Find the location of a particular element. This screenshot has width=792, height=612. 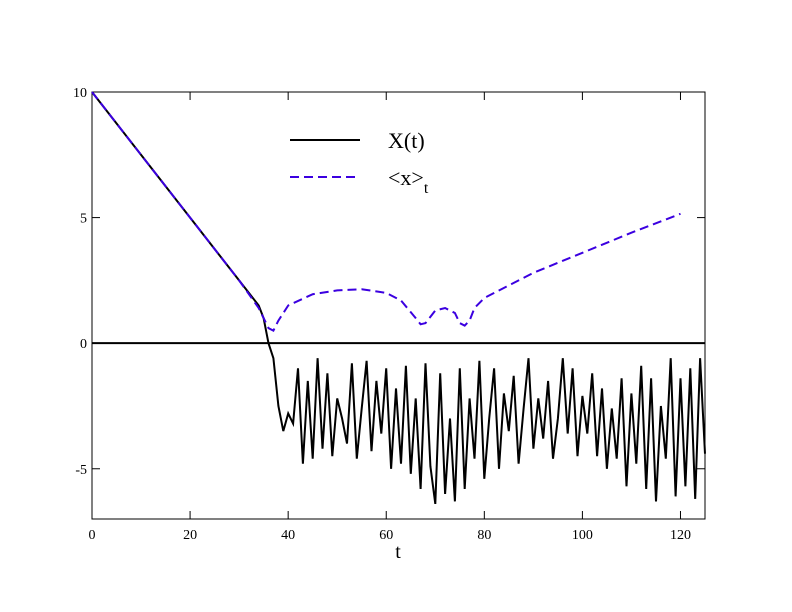

x-tick-label: 80 is located at coordinates (484, 535).